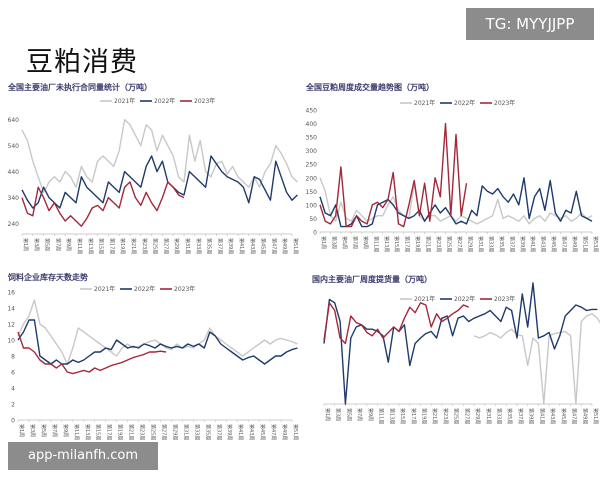  Describe the element at coordinates (36, 244) in the screenshot. I see `x-tick-label: 第3周` at that location.